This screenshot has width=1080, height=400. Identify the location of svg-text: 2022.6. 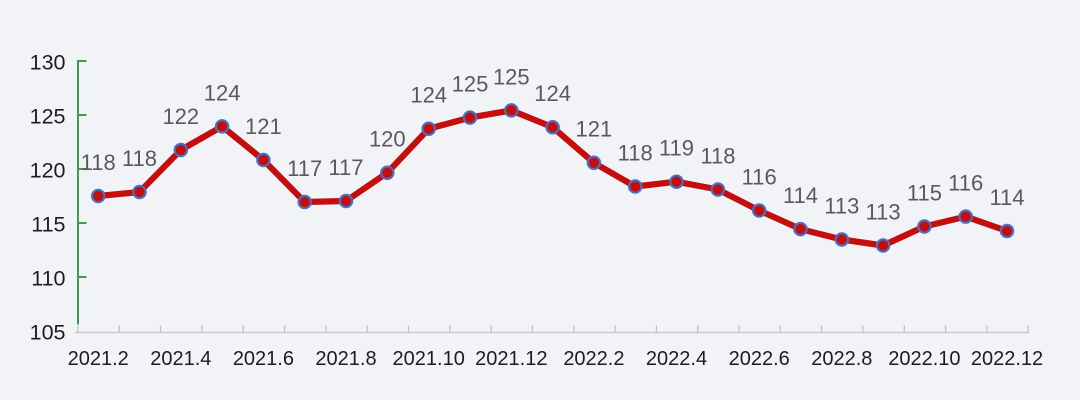
(759, 359).